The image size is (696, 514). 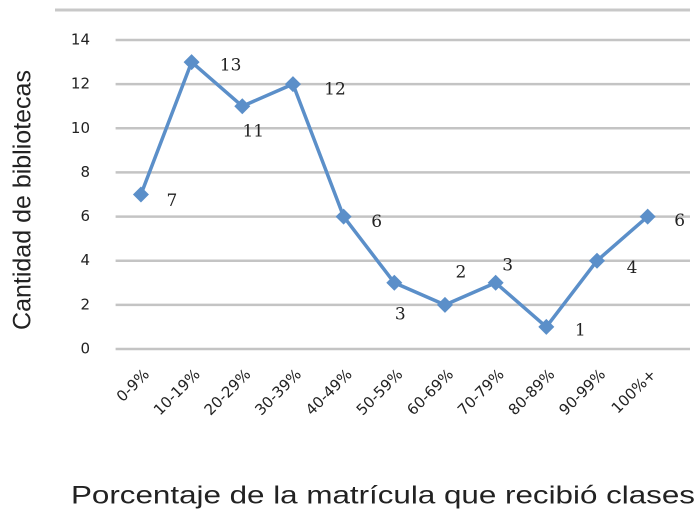 What do you see at coordinates (380, 392) in the screenshot?
I see `x-tick-label: 50-59%` at bounding box center [380, 392].